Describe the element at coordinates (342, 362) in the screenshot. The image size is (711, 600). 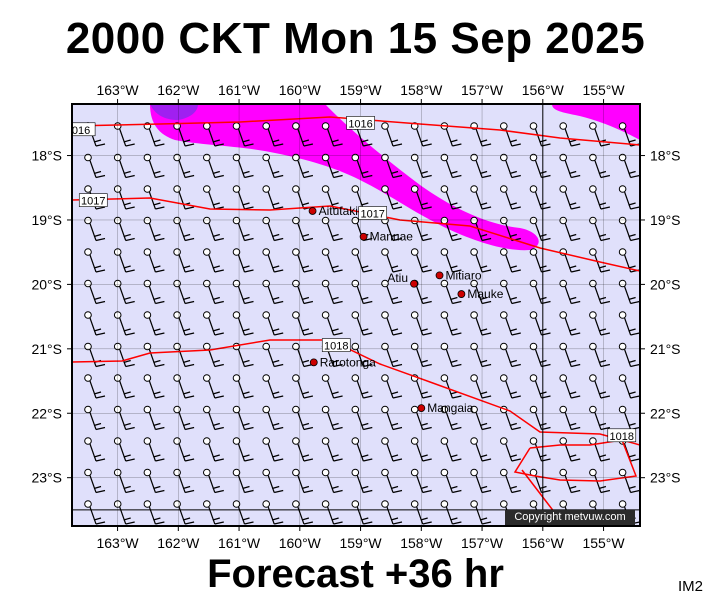
I see `place-marker: Rarotonga` at that location.